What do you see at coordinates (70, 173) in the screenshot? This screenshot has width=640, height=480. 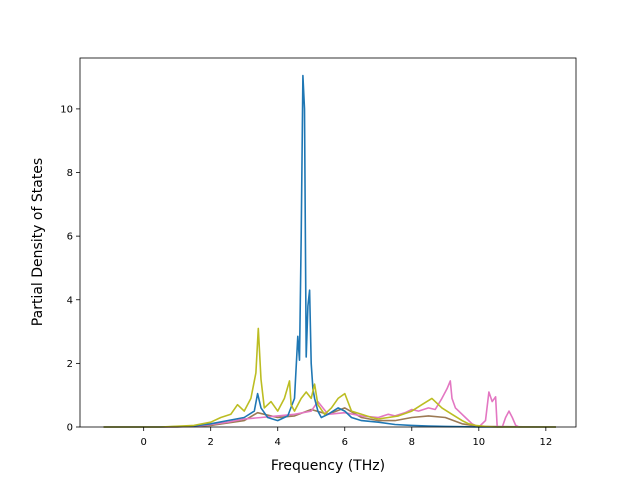 I see `y-tick-label: 8` at bounding box center [70, 173].